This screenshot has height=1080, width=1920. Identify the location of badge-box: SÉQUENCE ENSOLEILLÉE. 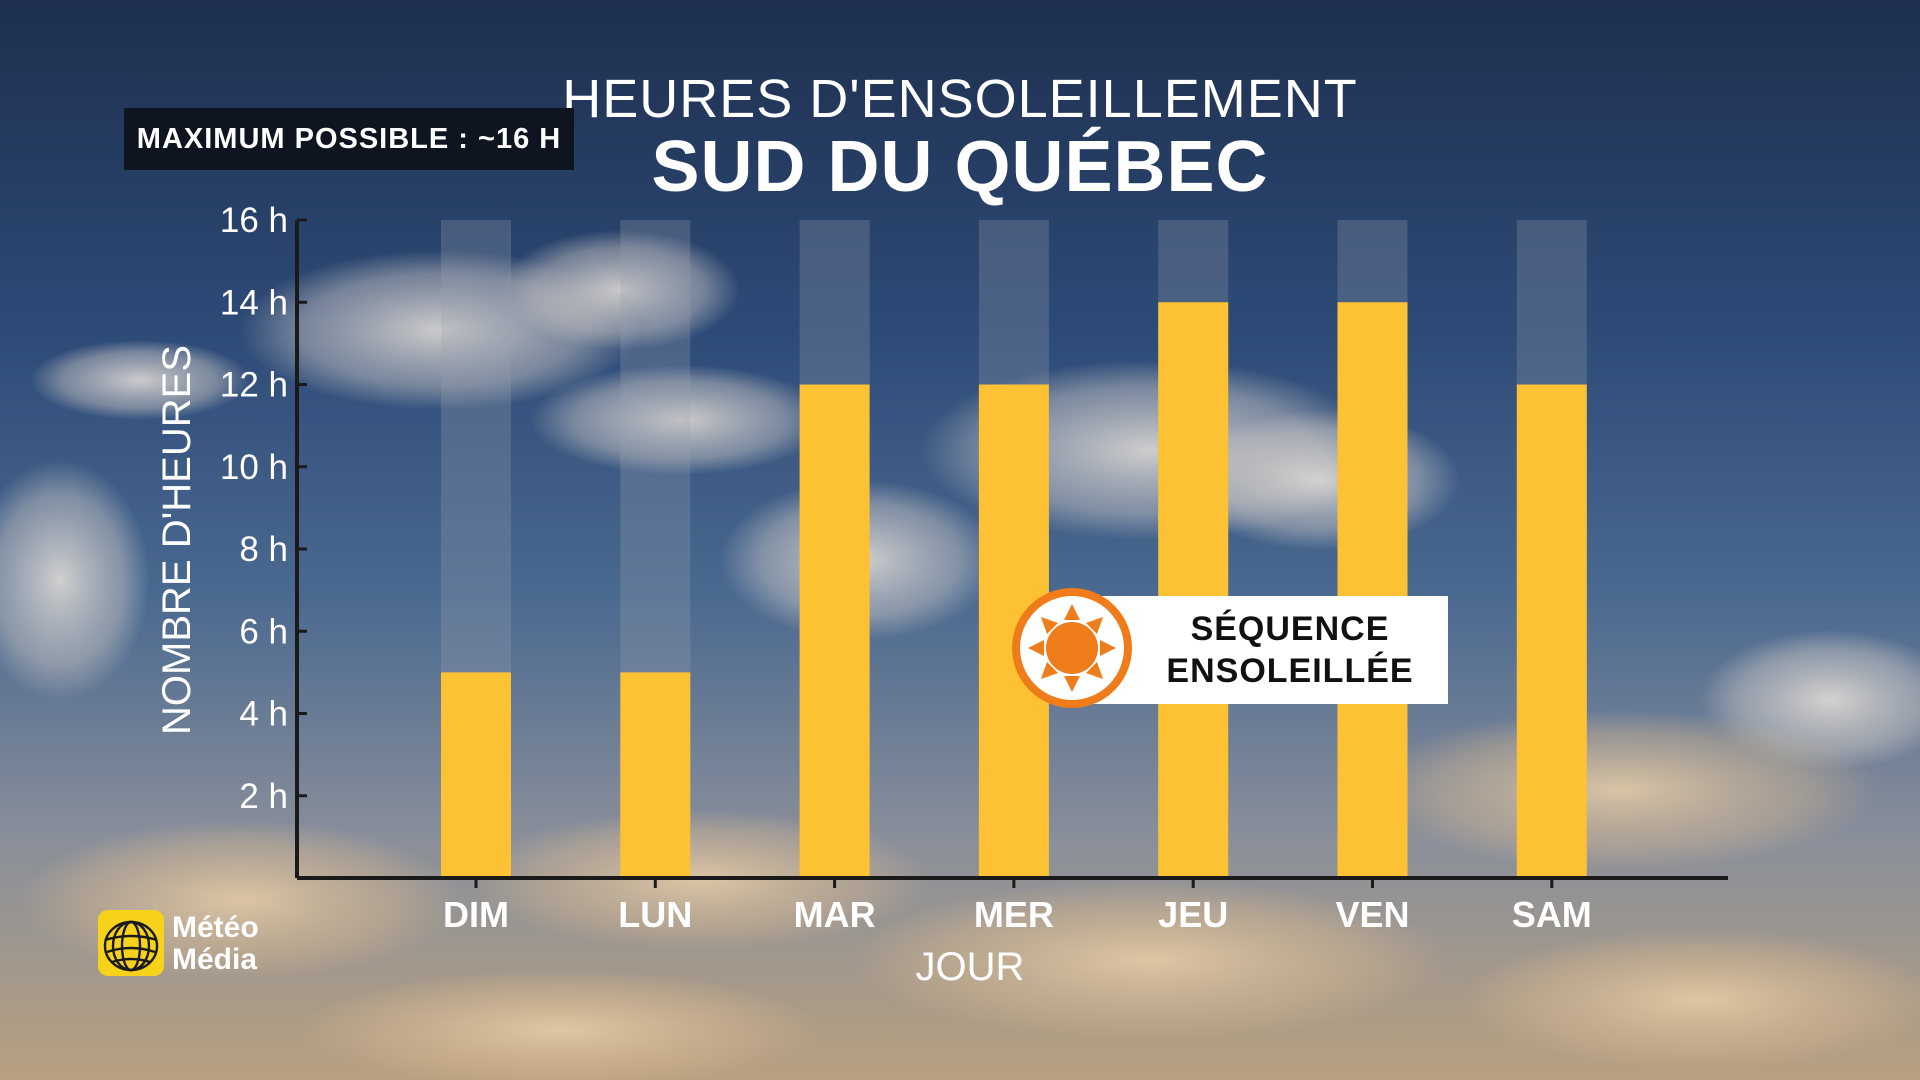
(1254, 650).